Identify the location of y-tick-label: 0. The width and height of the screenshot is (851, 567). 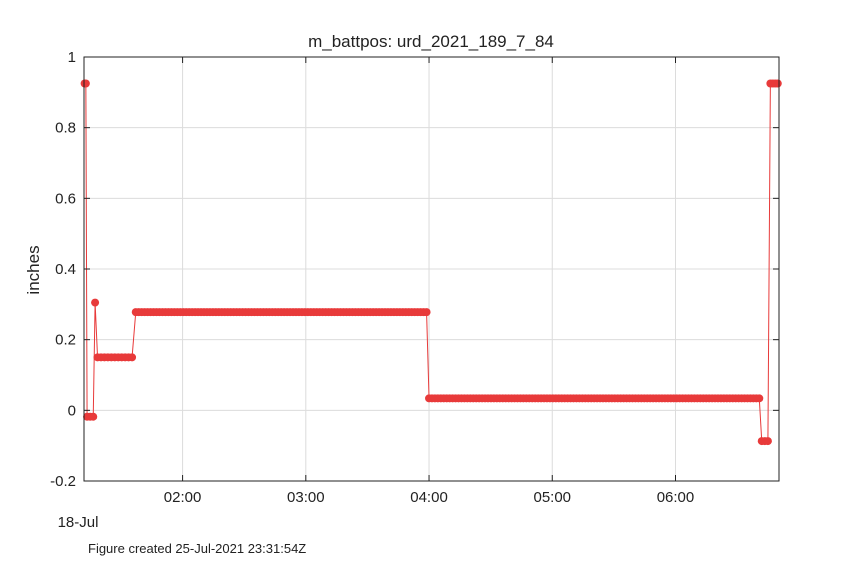
(72, 410).